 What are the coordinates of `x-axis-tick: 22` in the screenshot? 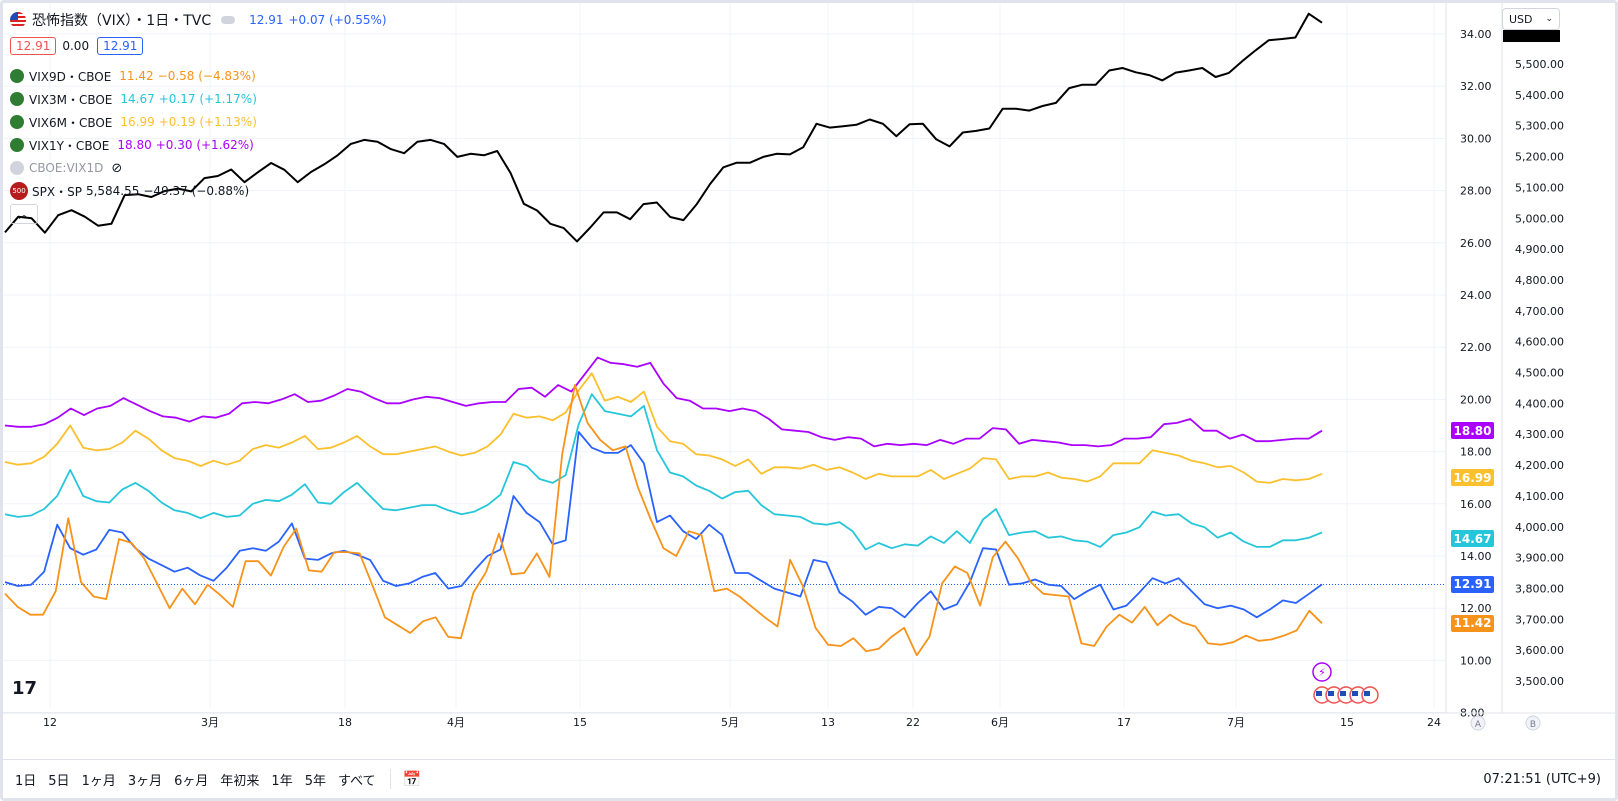 It's located at (913, 722).